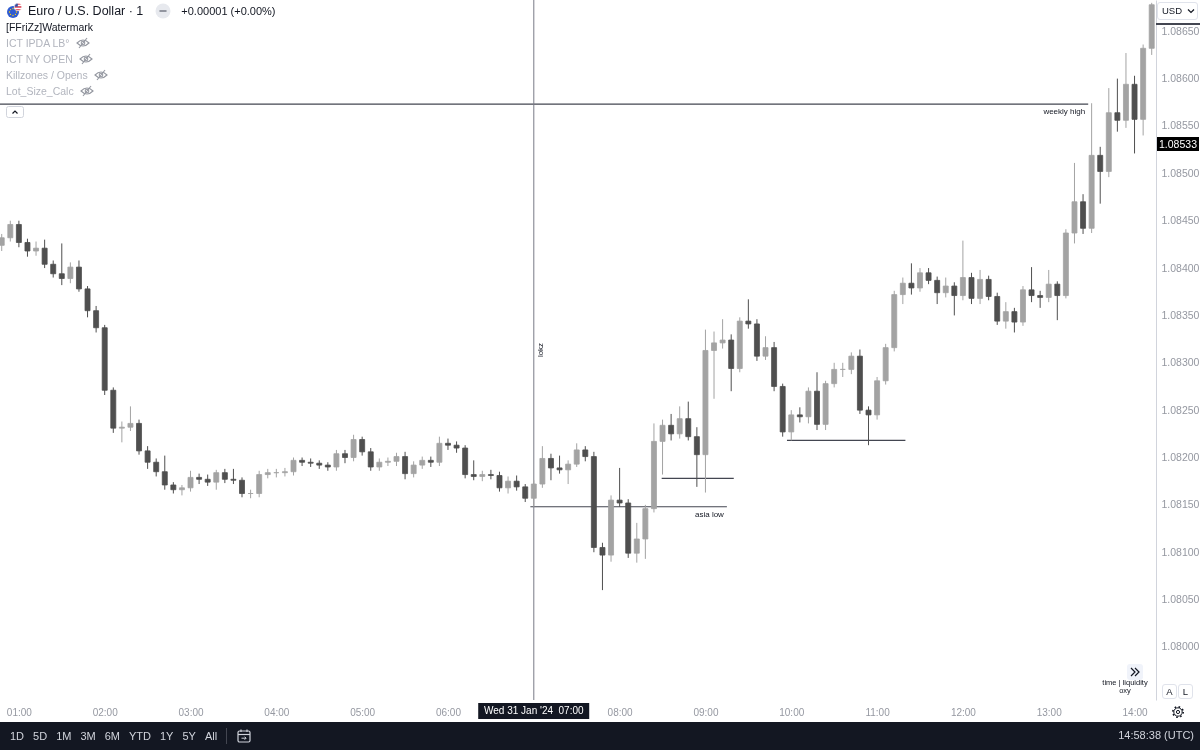 This screenshot has width=1200, height=750. What do you see at coordinates (1180, 220) in the screenshot?
I see `y-tick-label: 1.08450` at bounding box center [1180, 220].